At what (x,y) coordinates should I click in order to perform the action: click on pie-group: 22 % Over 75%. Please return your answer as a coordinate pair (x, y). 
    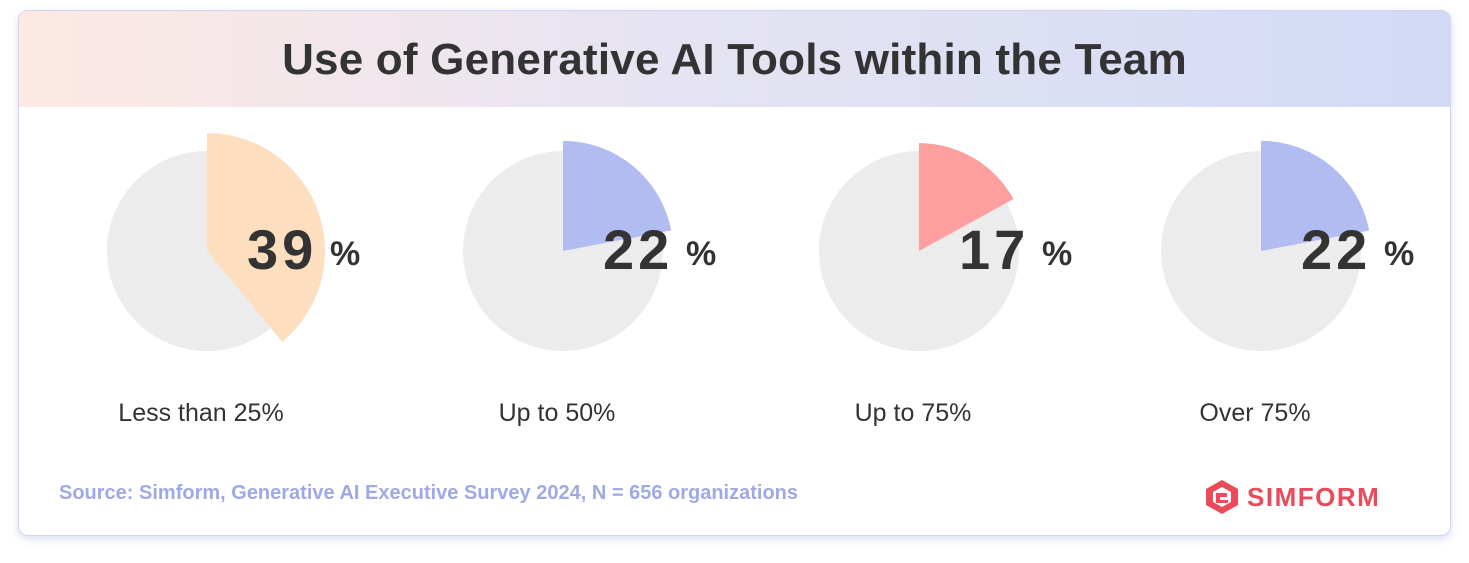
    Looking at the image, I should click on (1287, 283).